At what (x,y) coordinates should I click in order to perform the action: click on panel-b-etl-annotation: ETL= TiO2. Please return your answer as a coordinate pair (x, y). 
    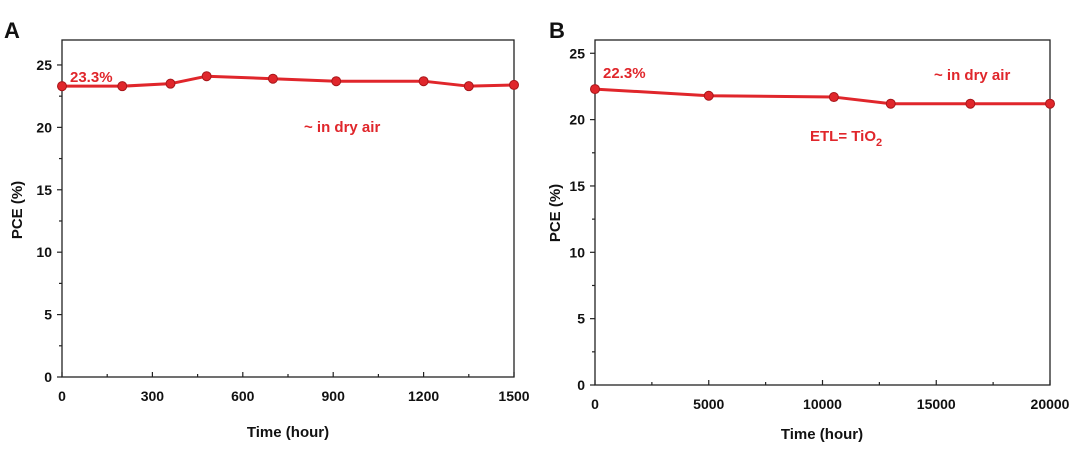
    Looking at the image, I should click on (846, 138).